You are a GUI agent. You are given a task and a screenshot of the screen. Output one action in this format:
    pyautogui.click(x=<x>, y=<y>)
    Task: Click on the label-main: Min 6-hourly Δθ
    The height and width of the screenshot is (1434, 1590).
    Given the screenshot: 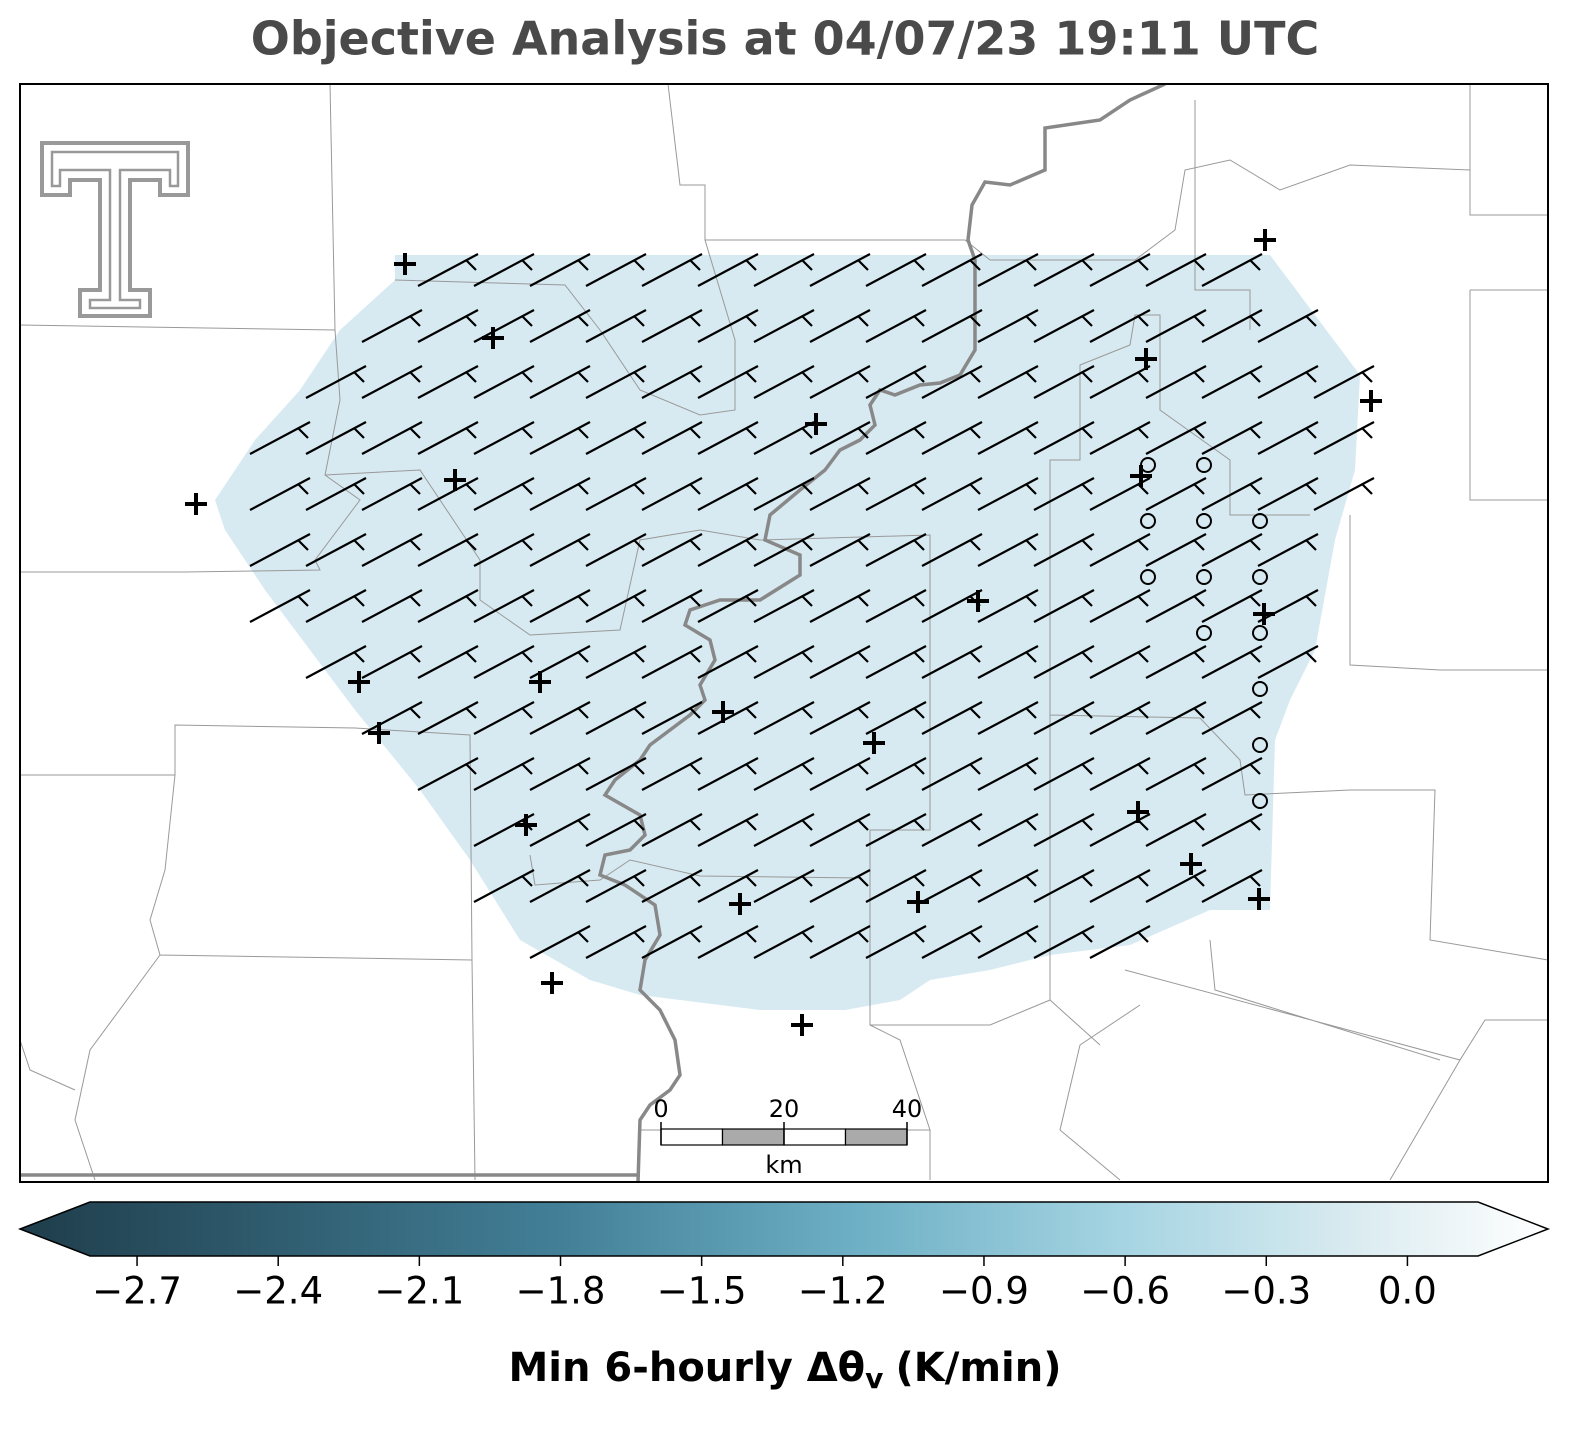 What is the action you would take?
    pyautogui.click(x=687, y=1368)
    